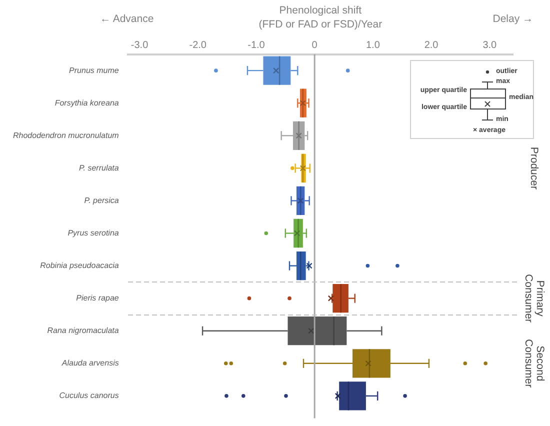  I want to click on text: ← Advance, so click(127, 18).